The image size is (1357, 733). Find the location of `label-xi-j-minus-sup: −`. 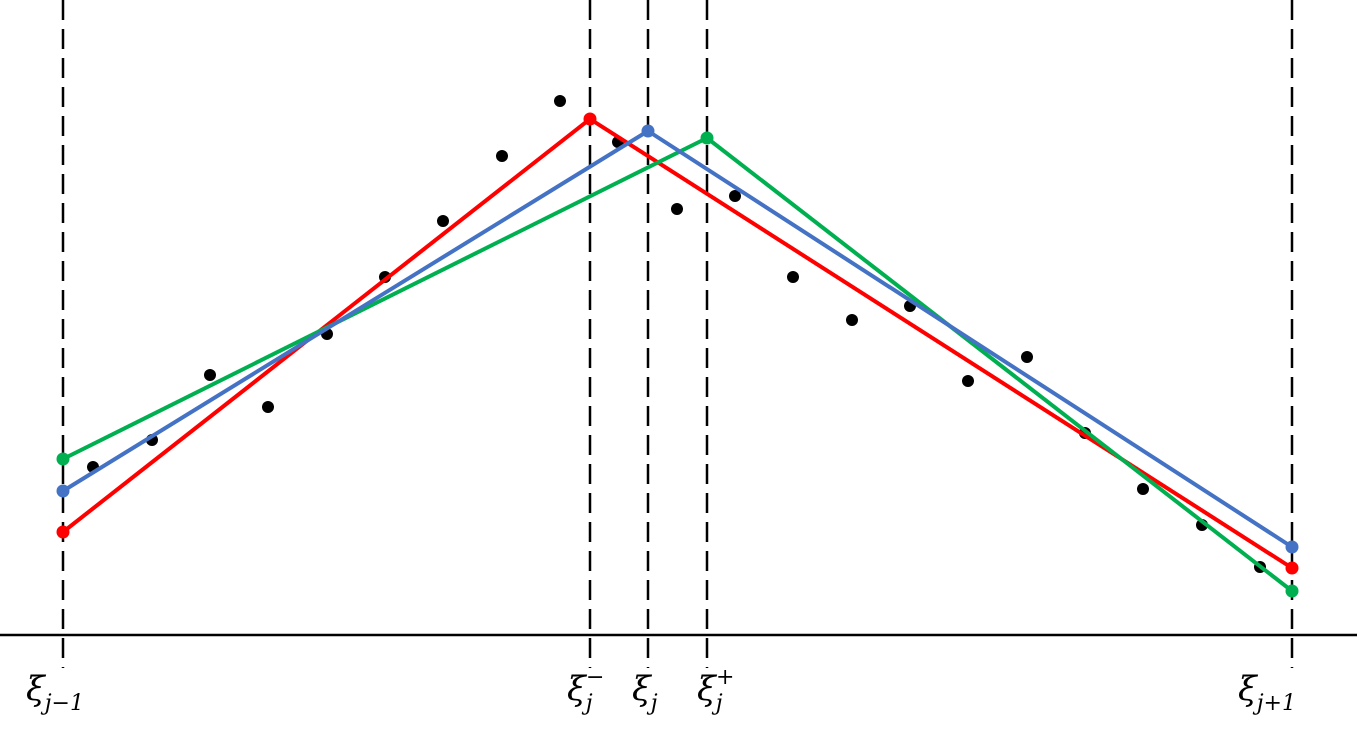

label-xi-j-minus-sup: − is located at coordinates (595, 677).